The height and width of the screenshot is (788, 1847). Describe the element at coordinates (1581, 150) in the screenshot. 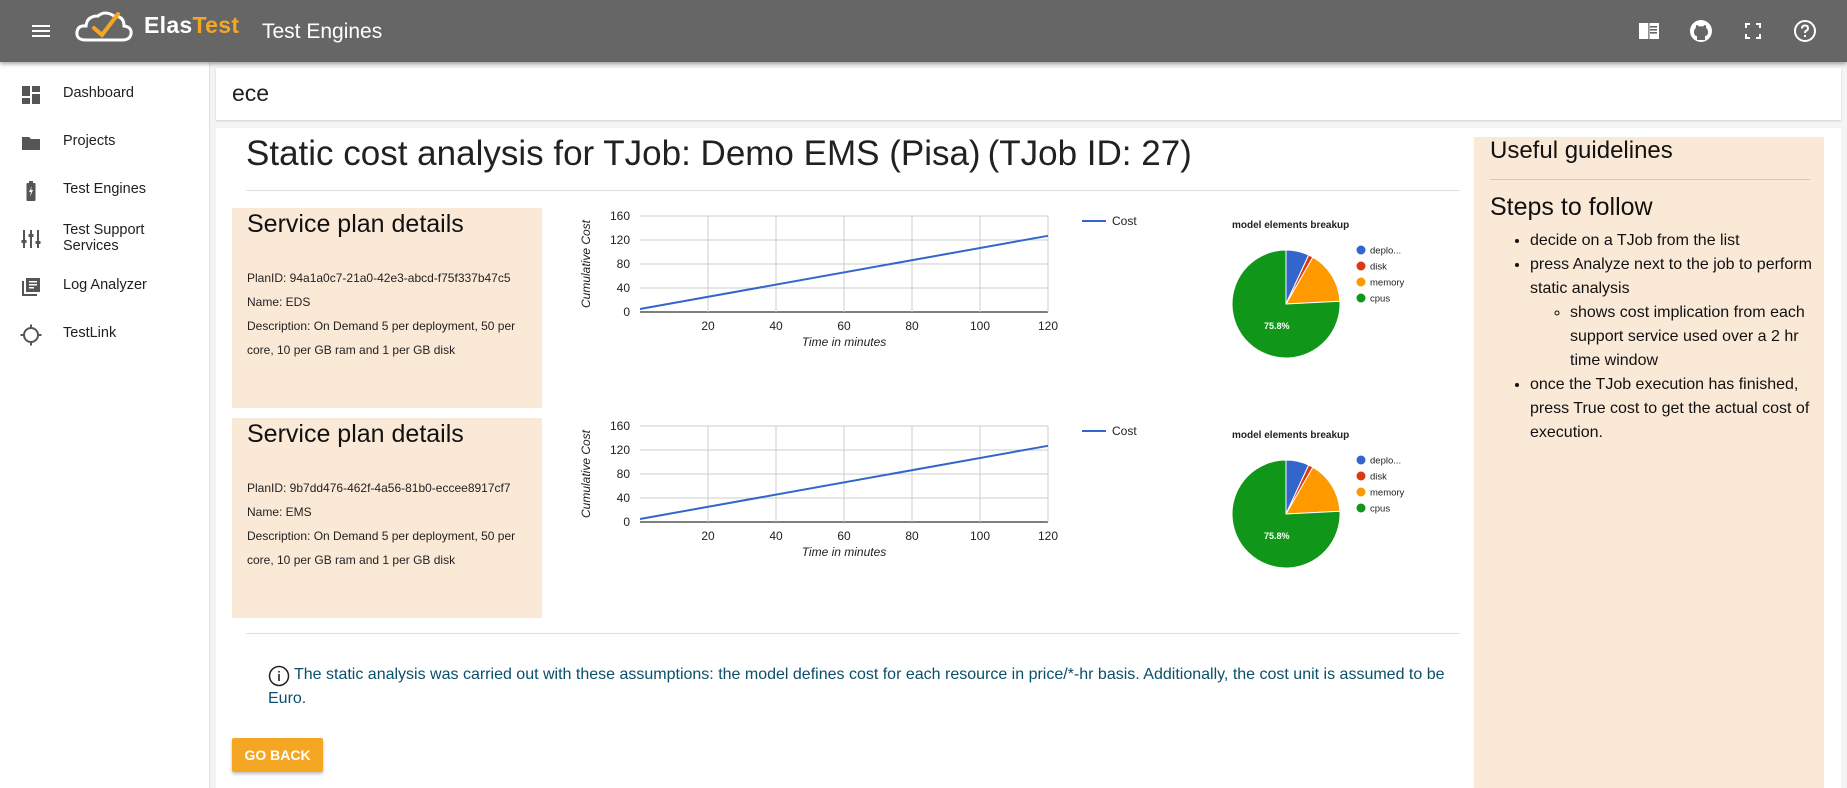

I see `guidelines-title: Useful guidelines` at that location.